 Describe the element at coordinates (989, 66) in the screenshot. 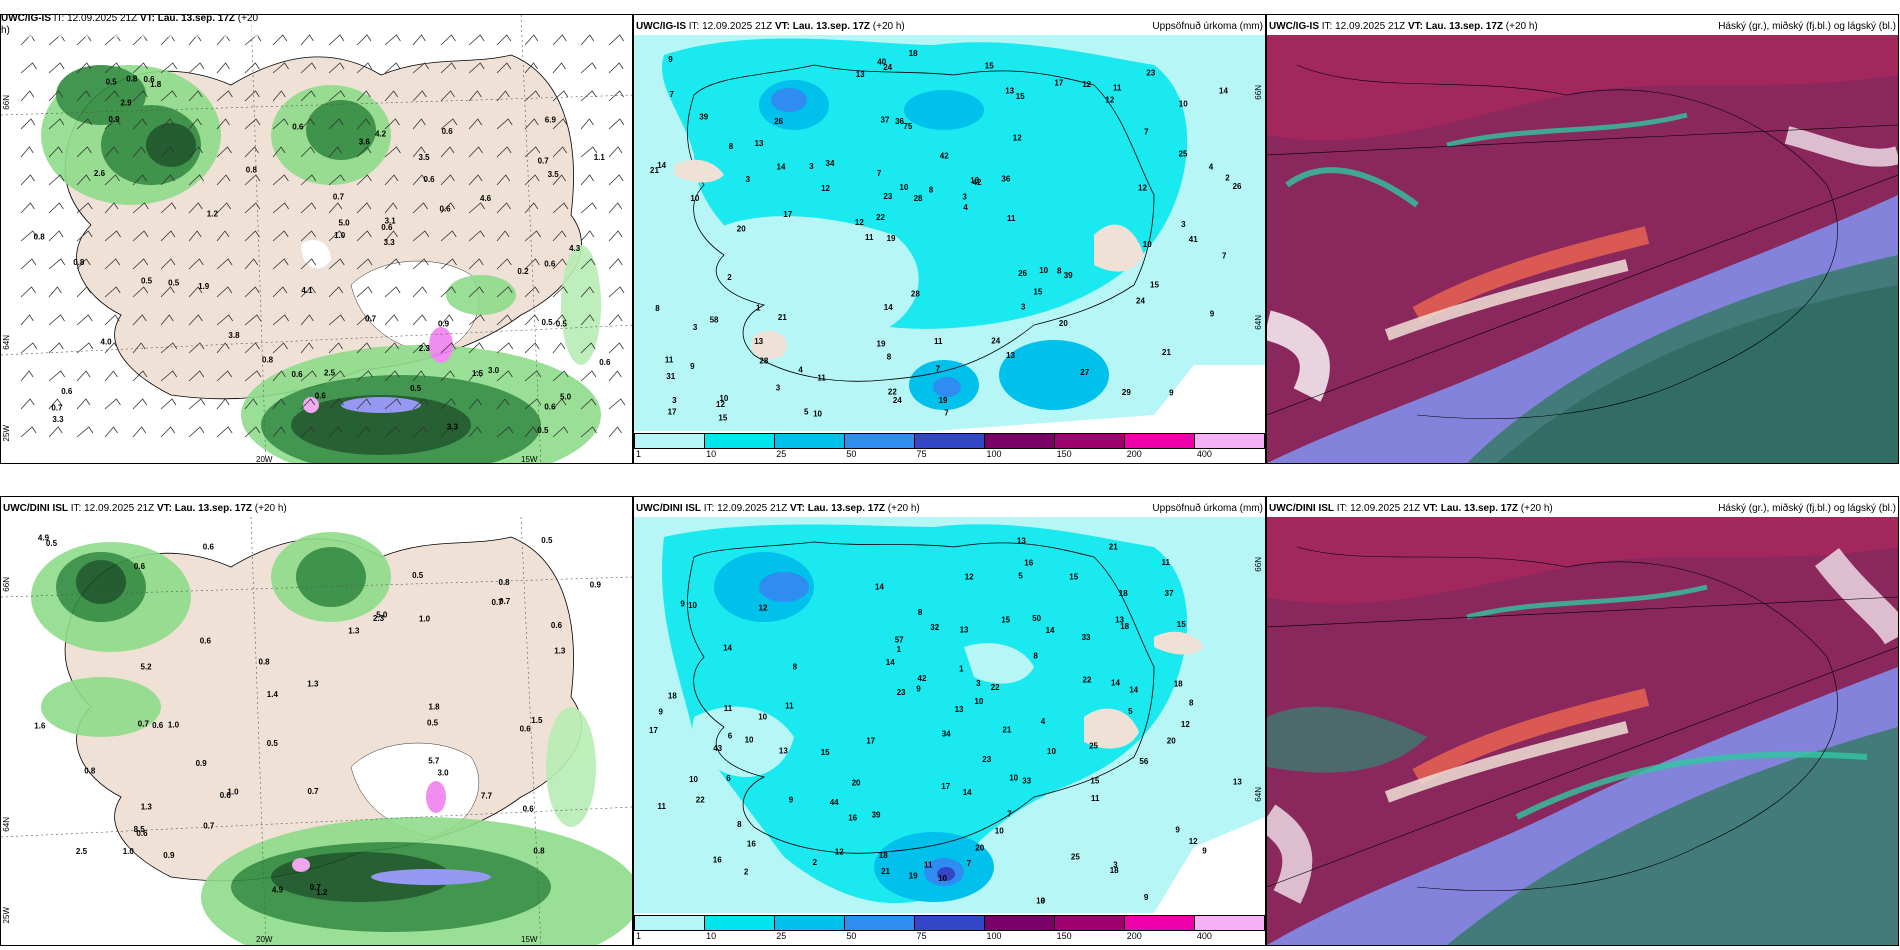

I see `map-value-label: 15` at that location.